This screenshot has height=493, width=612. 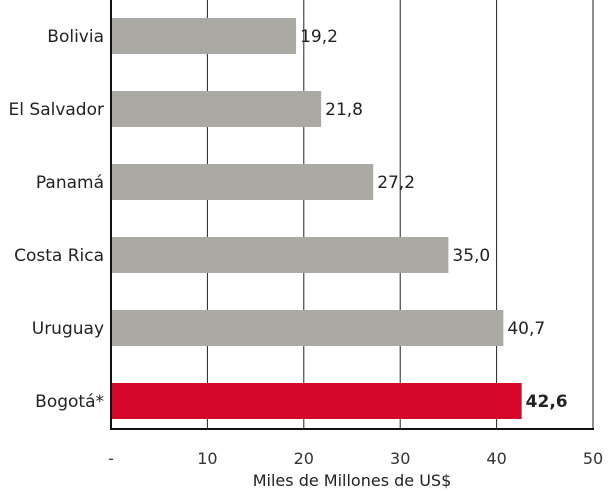 What do you see at coordinates (396, 183) in the screenshot?
I see `value-label-2: 27,2` at bounding box center [396, 183].